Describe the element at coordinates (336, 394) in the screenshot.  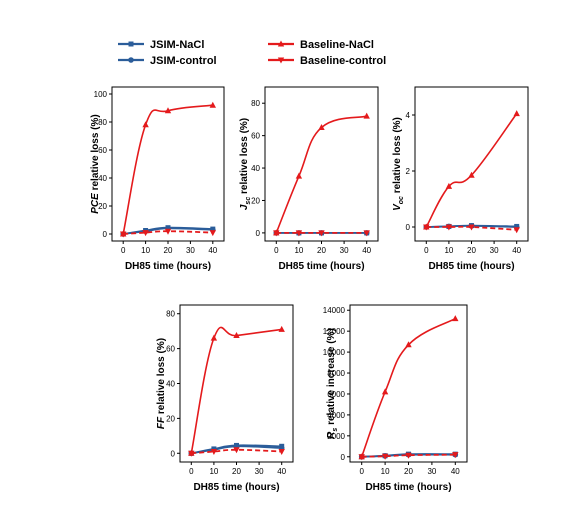
I see `y-tick-label: 6000` at that location.